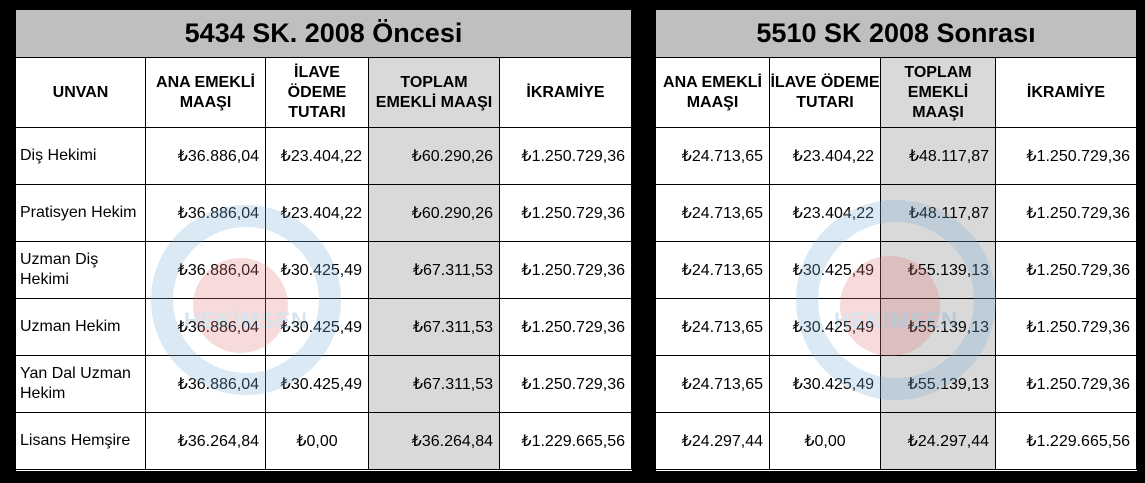  What do you see at coordinates (896, 34) in the screenshot?
I see `right-title: 5510 SK 2008 Sonrası` at bounding box center [896, 34].